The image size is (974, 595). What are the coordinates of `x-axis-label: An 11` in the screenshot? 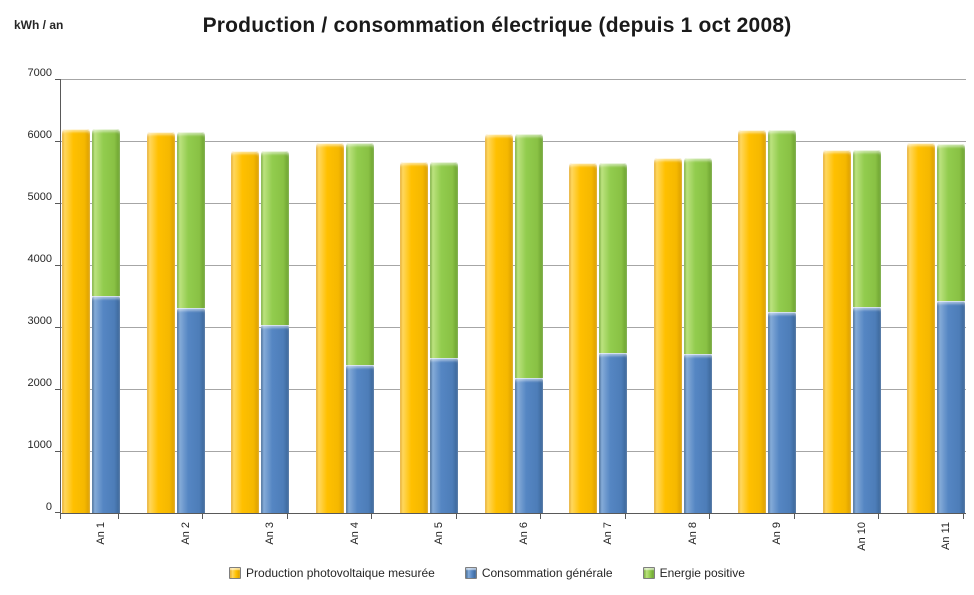 It's located at (946, 536).